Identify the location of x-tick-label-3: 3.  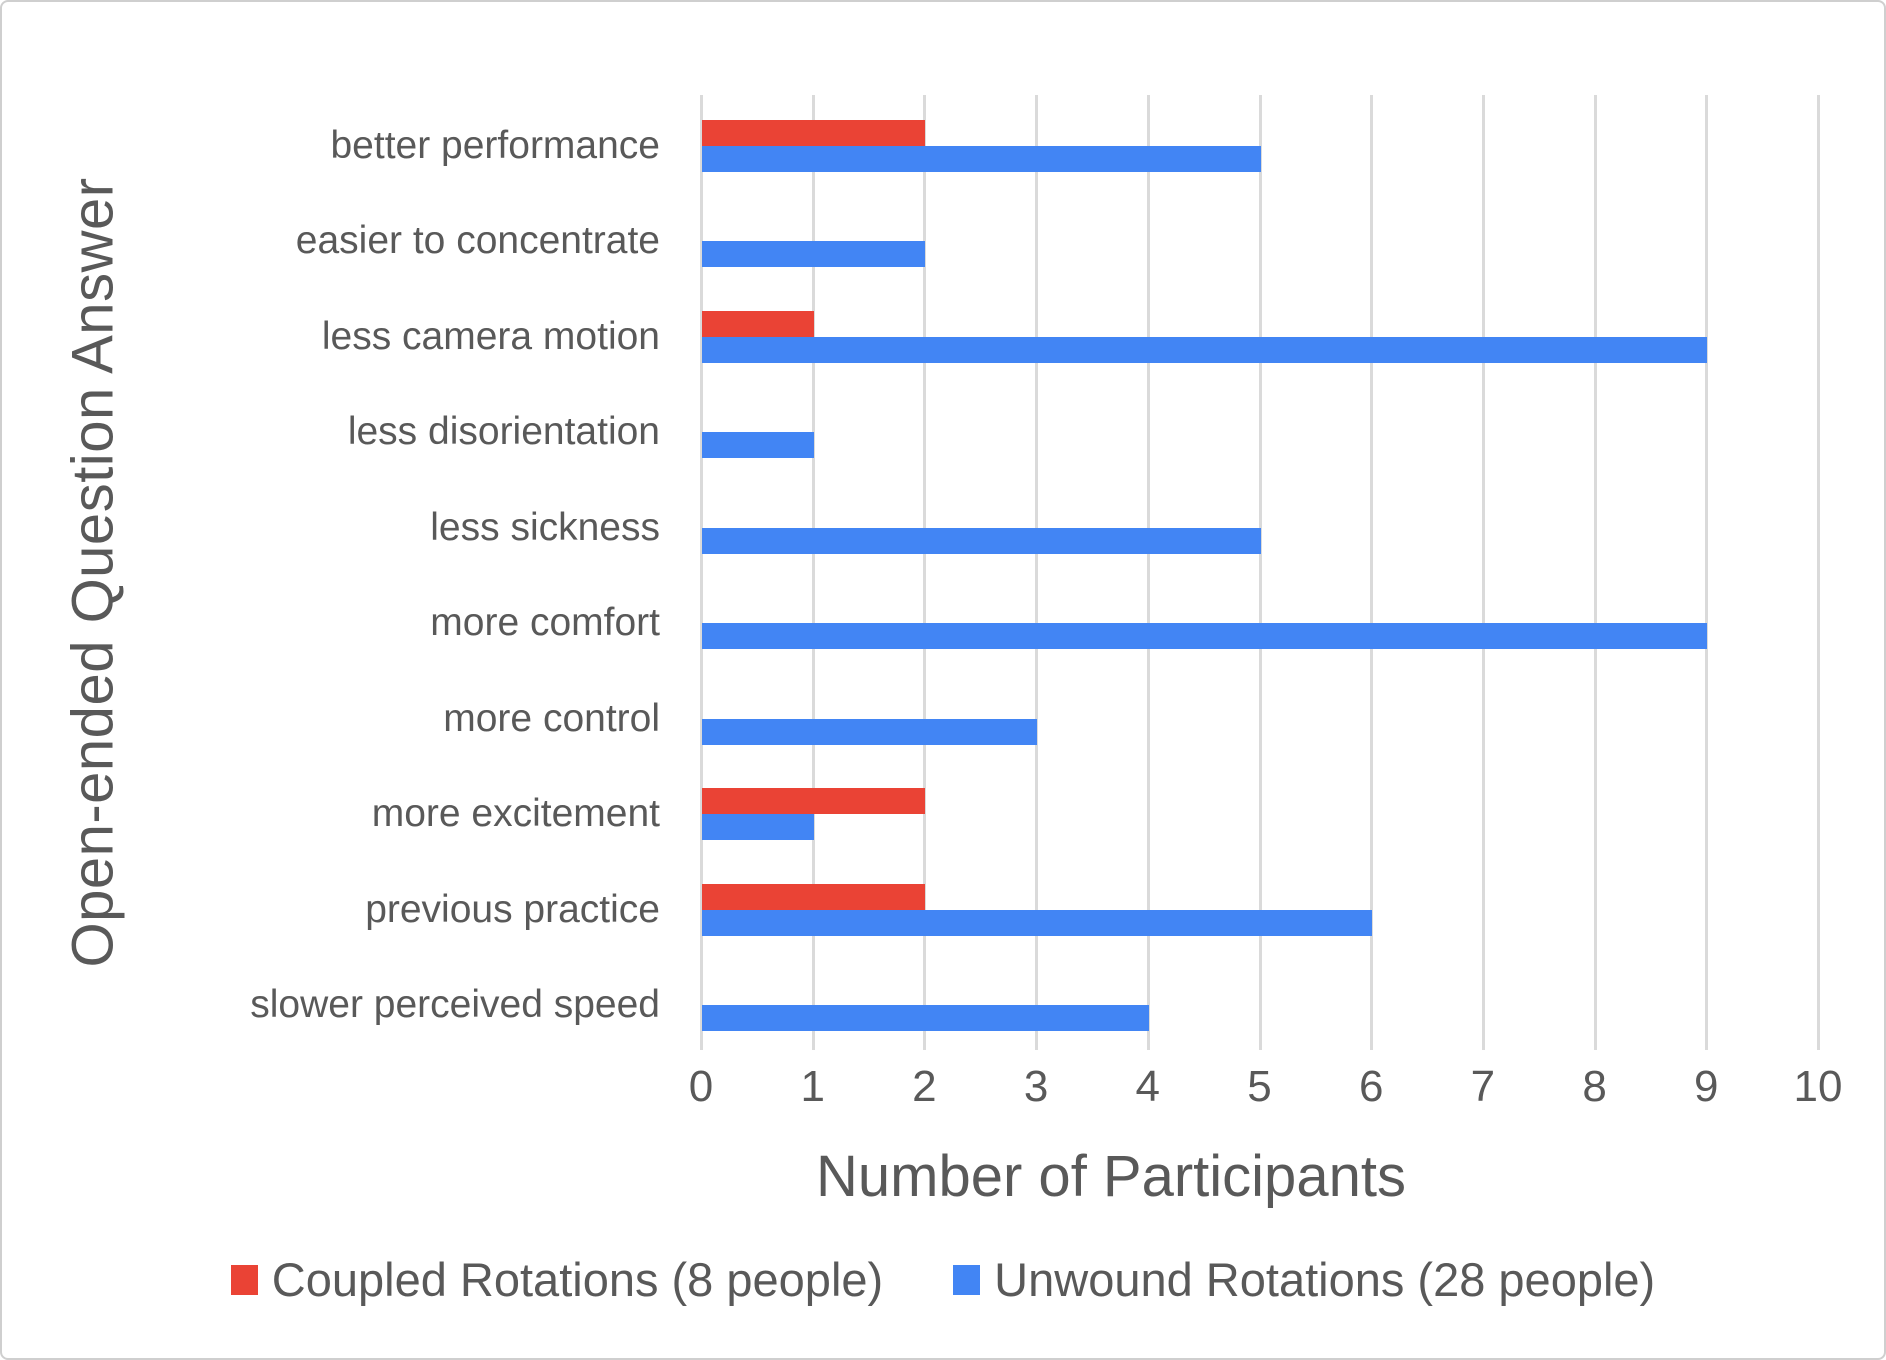
(1036, 1086).